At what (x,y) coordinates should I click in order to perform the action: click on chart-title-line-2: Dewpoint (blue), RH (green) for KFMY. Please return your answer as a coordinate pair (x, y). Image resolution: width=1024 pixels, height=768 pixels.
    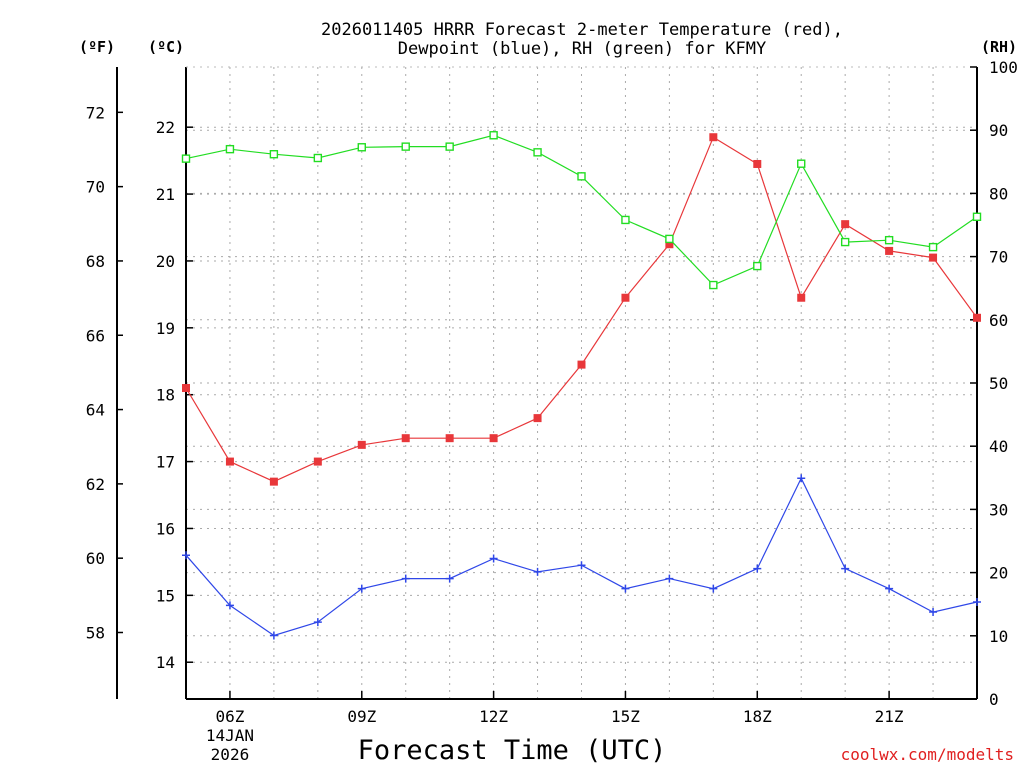
    Looking at the image, I should click on (582, 49).